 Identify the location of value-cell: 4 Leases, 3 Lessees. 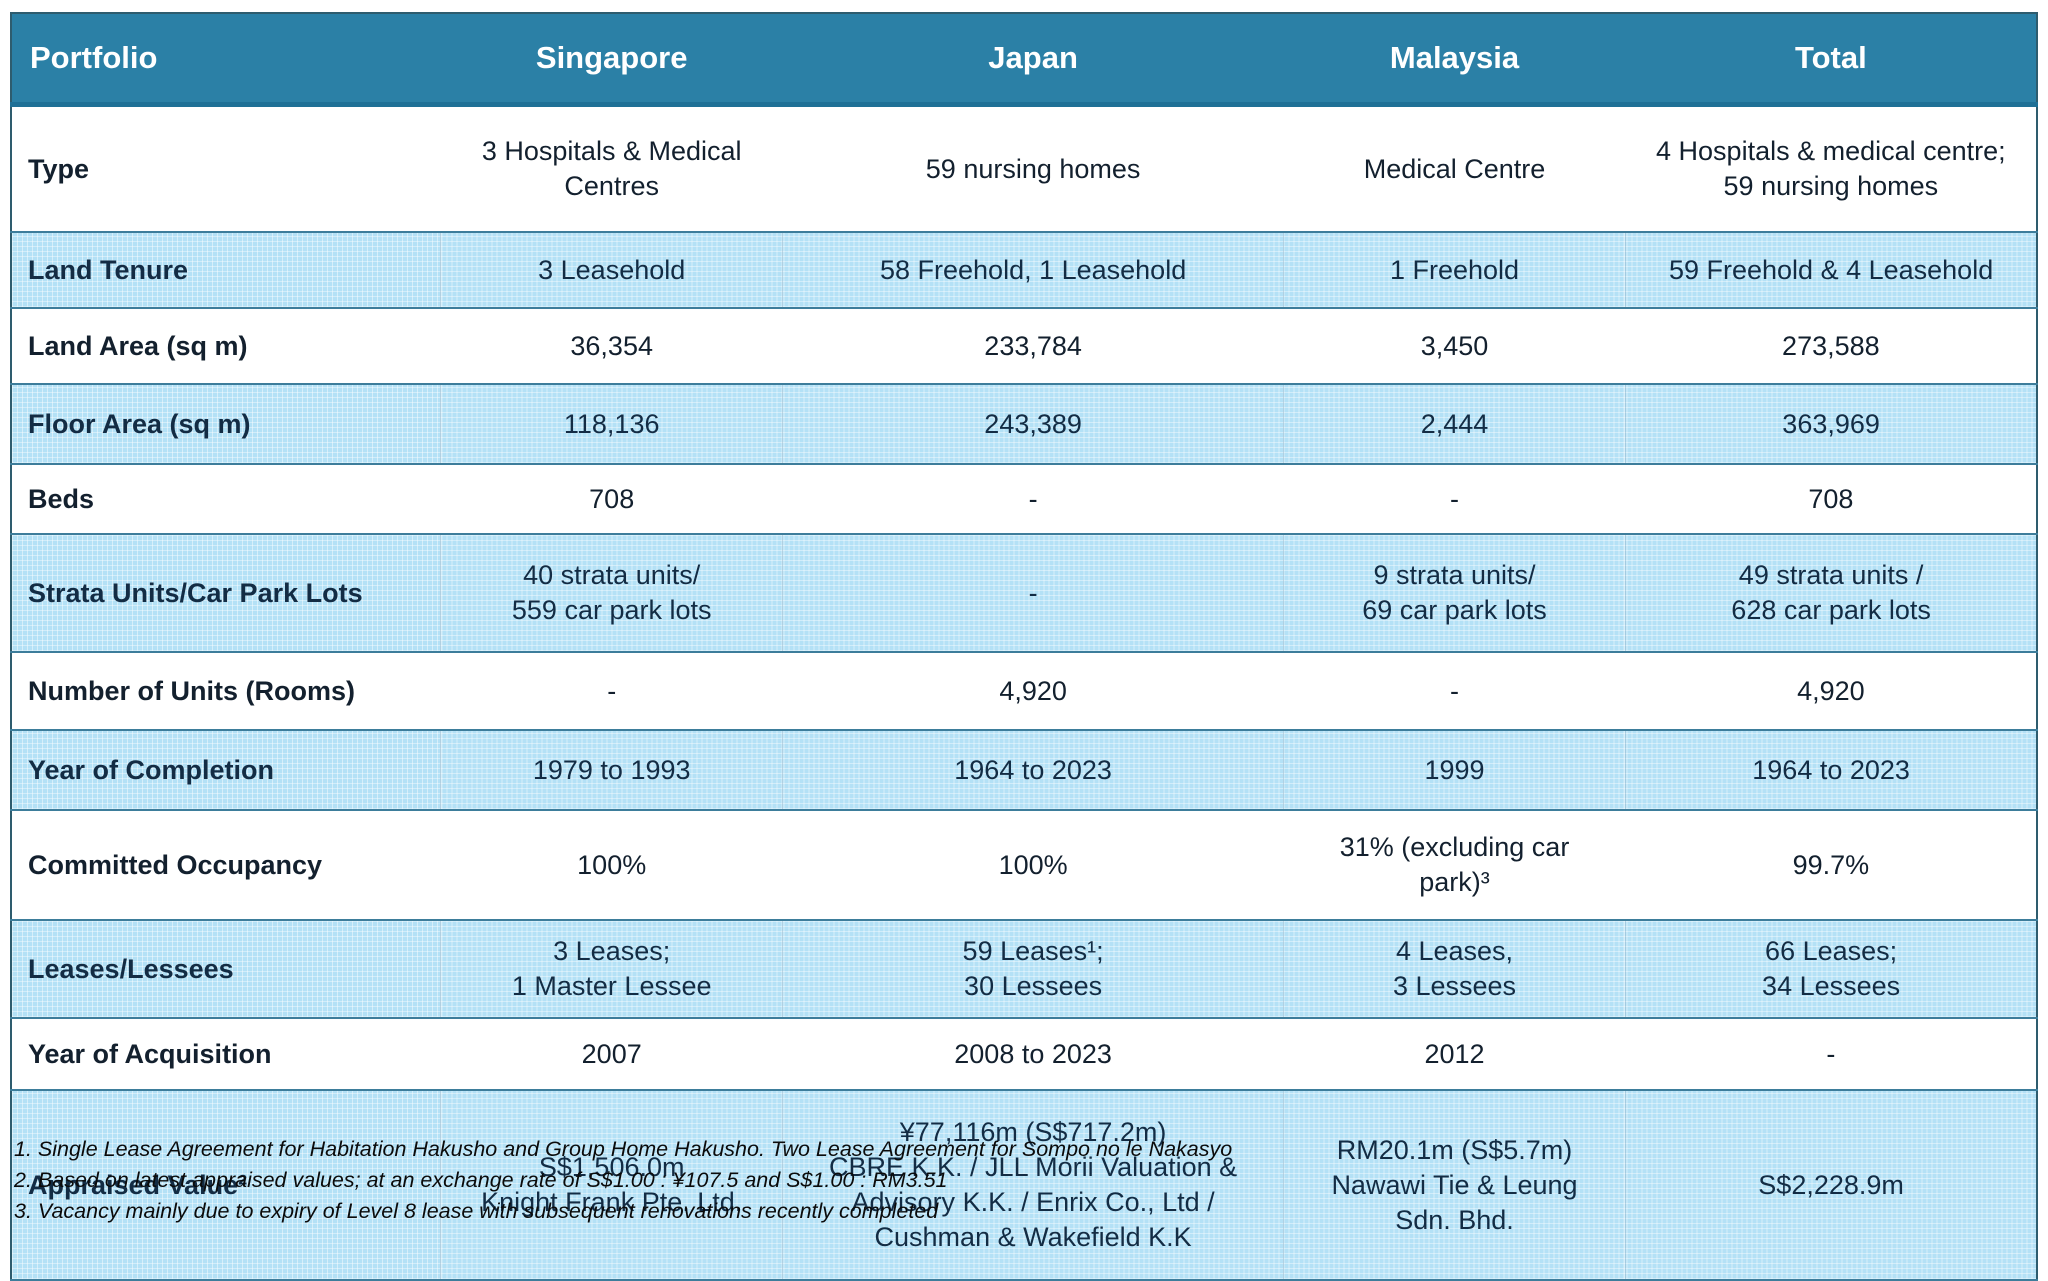
(1454, 969).